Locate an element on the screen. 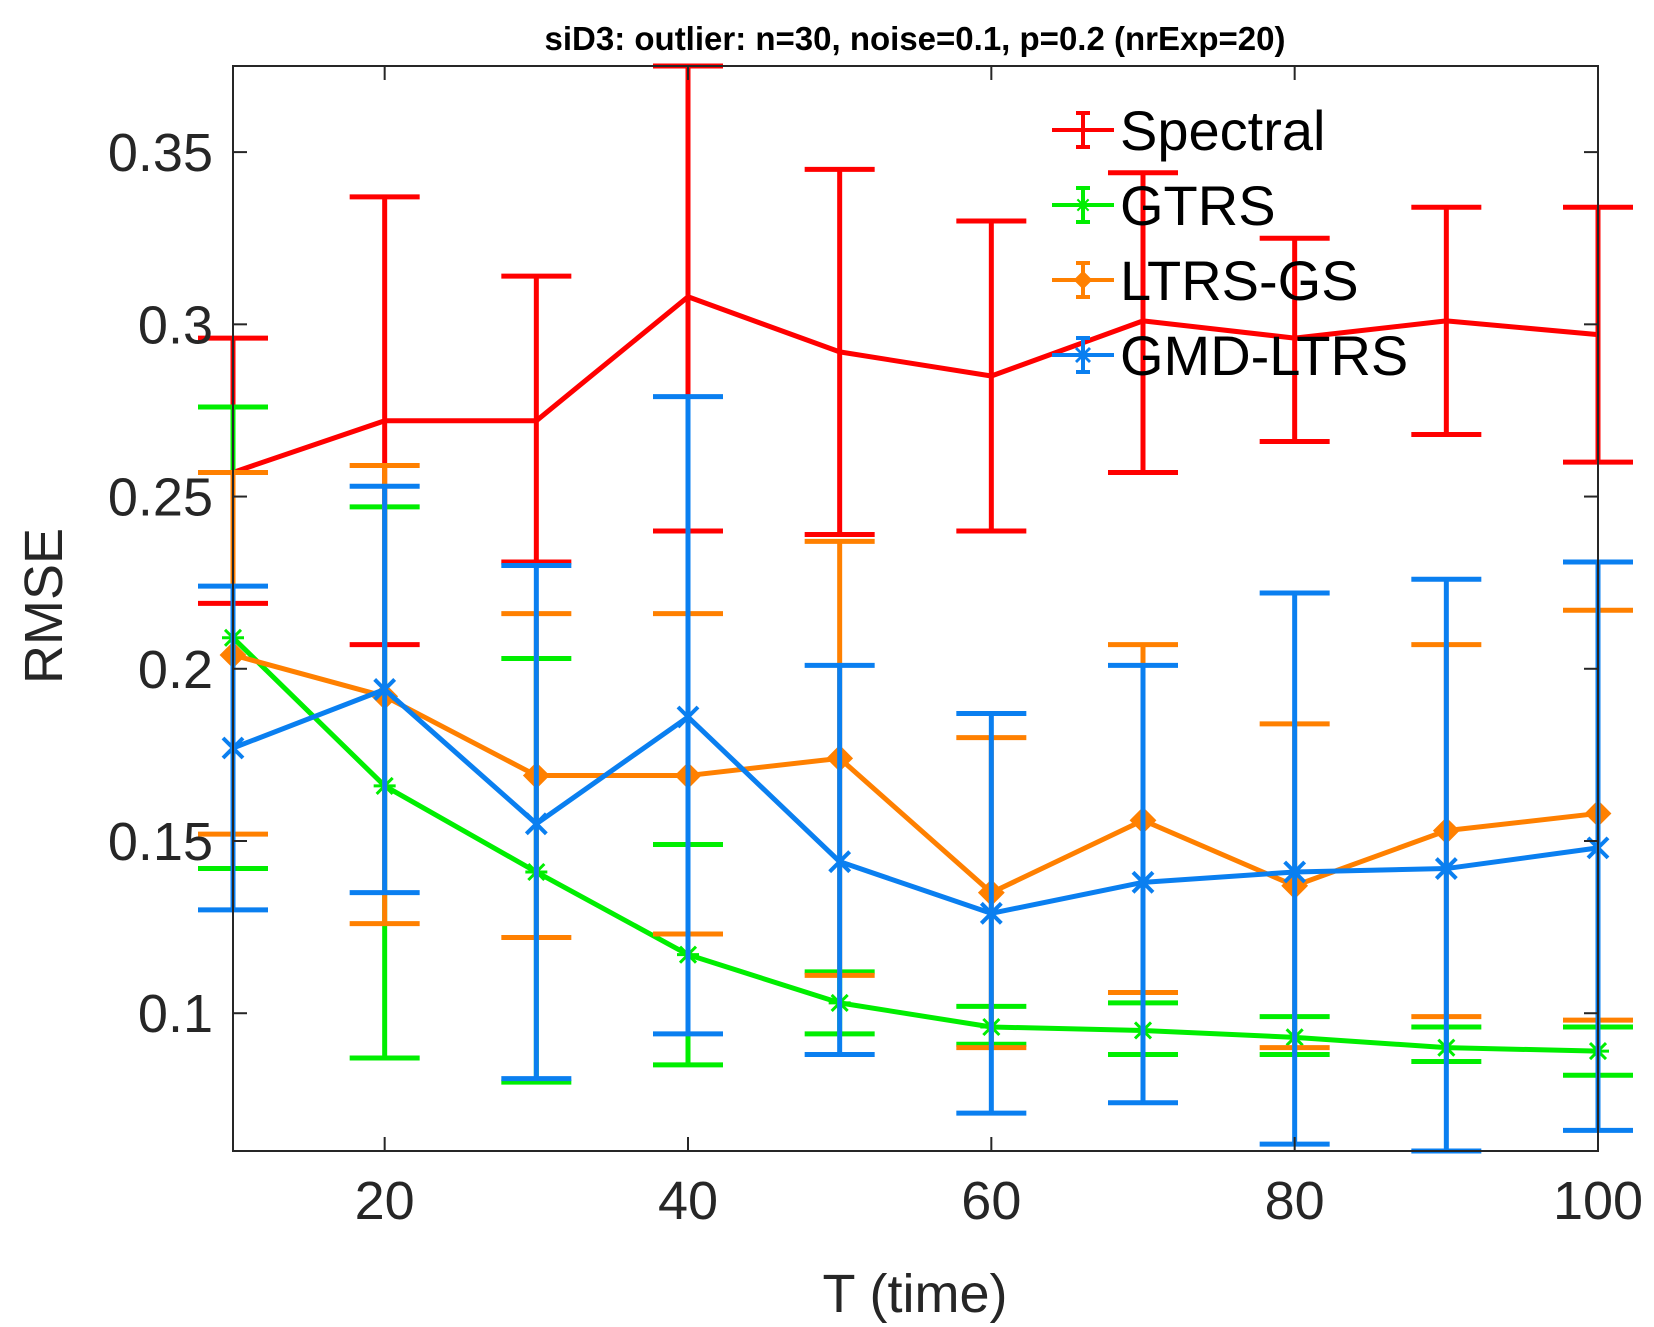 Image resolution: width=1654 pixels, height=1327 pixels. x-axis-label: T (time) is located at coordinates (915, 1294).